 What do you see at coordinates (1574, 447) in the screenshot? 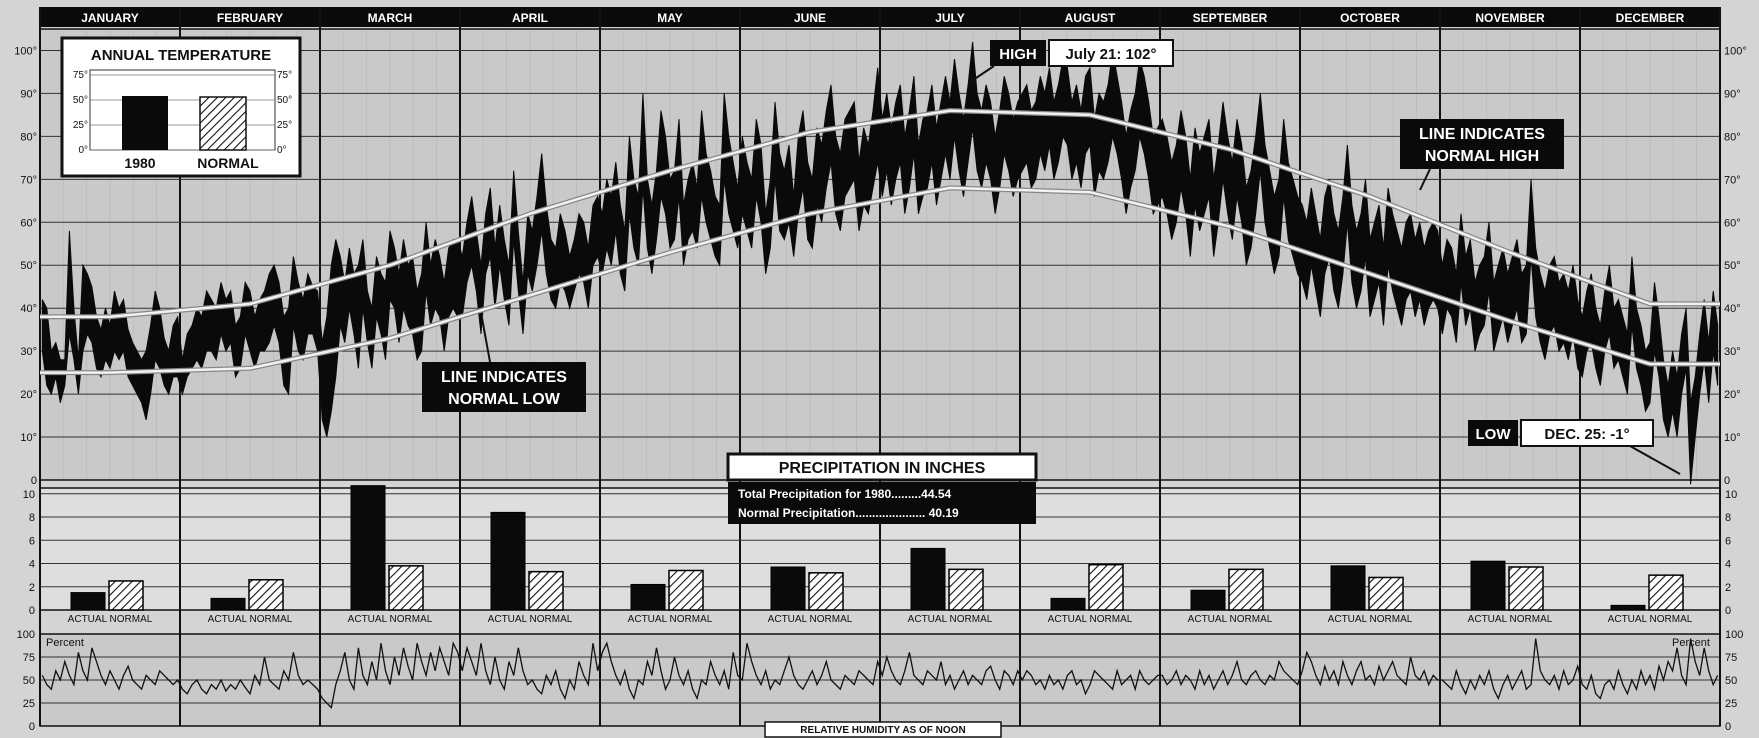
I see `record-low-callout: LOW DEC. 25: -1°` at bounding box center [1574, 447].